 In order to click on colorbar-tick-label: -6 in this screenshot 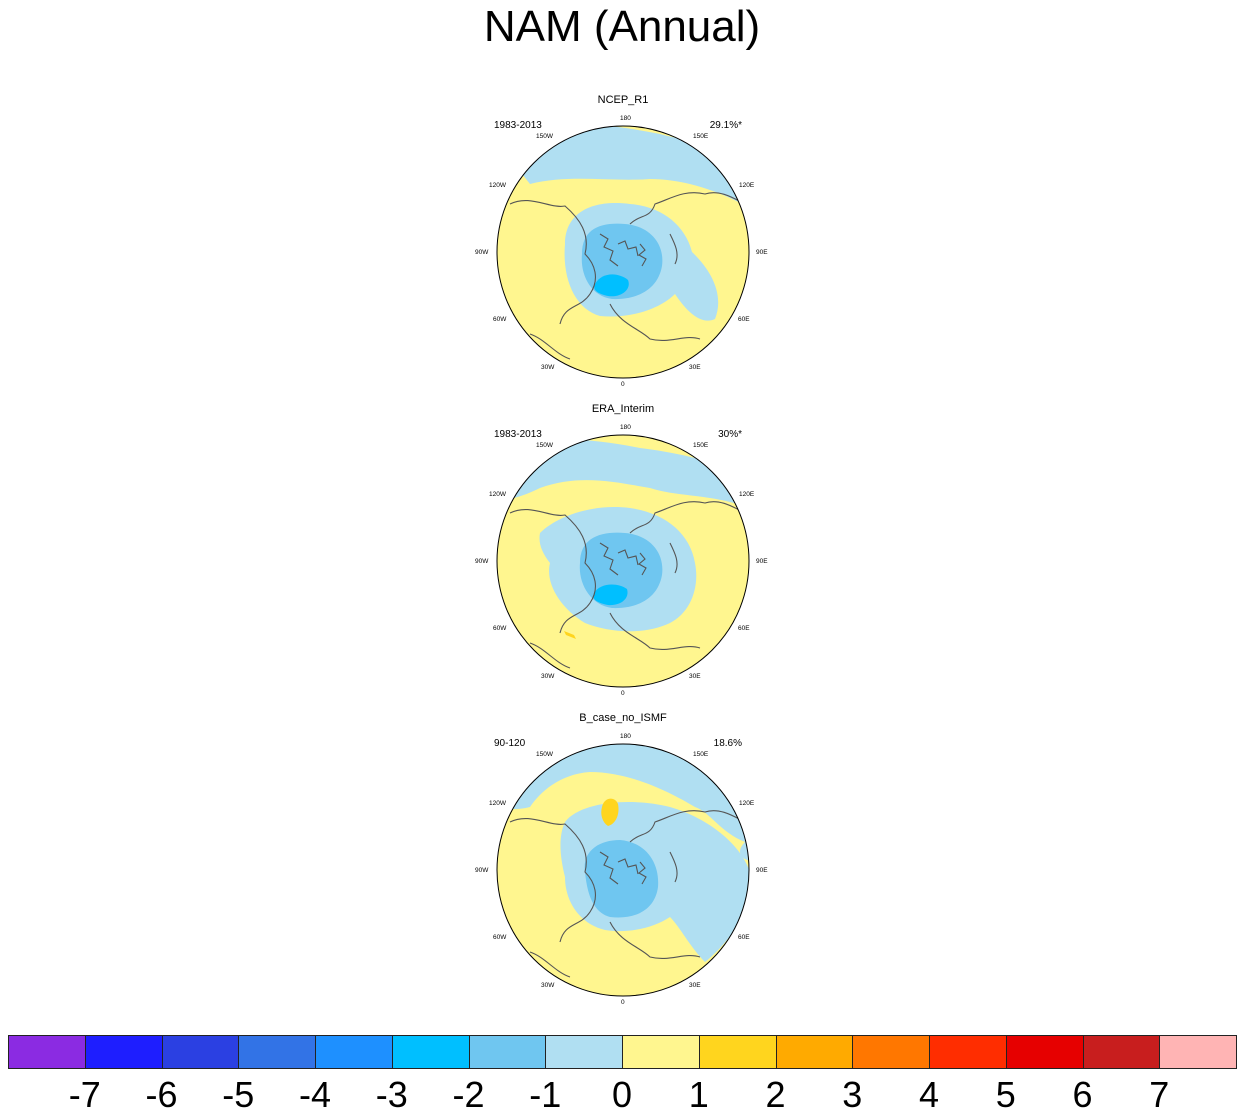, I will do `click(161, 1094)`.